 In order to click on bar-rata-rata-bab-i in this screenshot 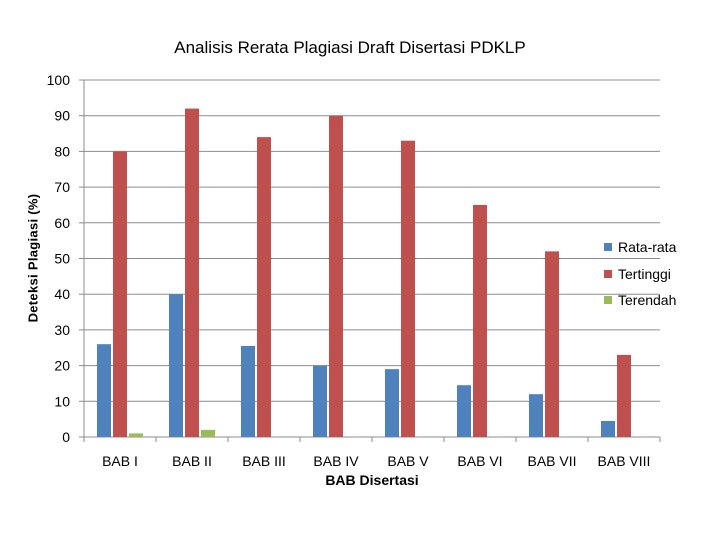, I will do `click(104, 390)`.